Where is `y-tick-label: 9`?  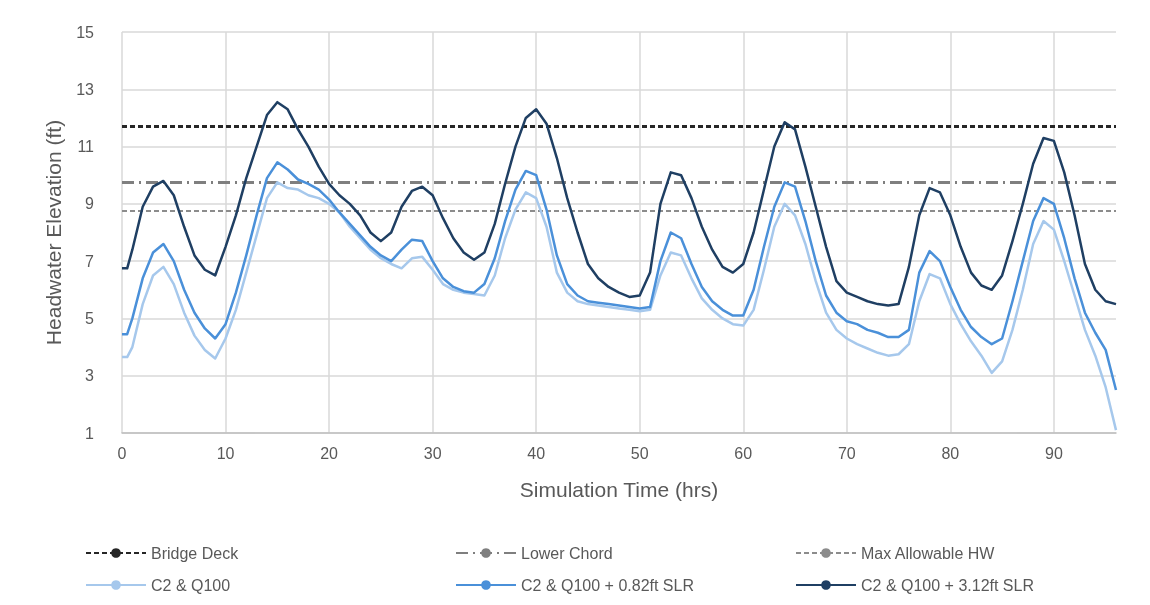
y-tick-label: 9 is located at coordinates (90, 204).